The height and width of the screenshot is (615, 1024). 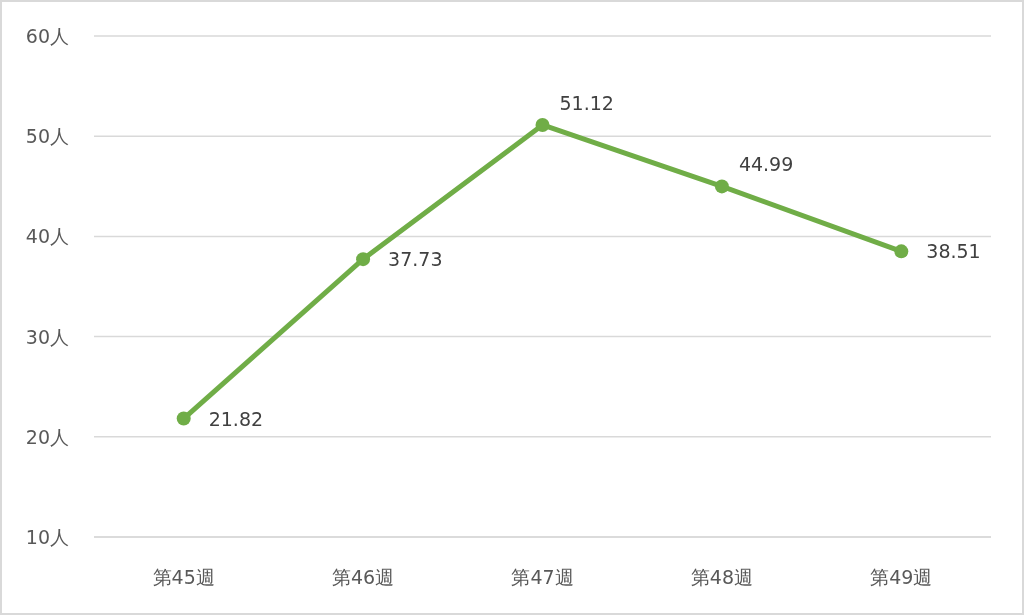 What do you see at coordinates (47, 236) in the screenshot?
I see `y-tick-label: 40人` at bounding box center [47, 236].